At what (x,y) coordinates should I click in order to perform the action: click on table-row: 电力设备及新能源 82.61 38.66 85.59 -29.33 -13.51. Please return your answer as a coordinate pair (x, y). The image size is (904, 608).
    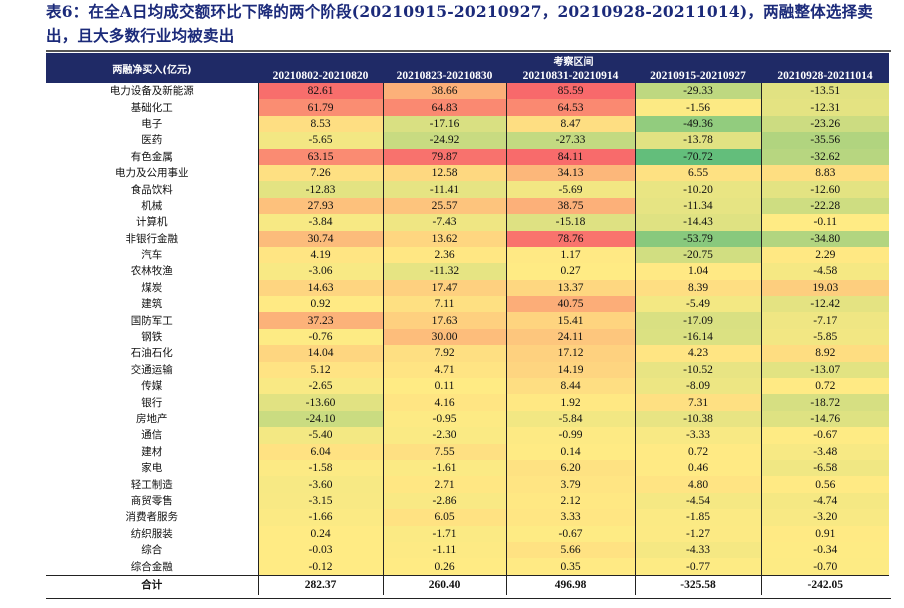
    Looking at the image, I should click on (467, 91).